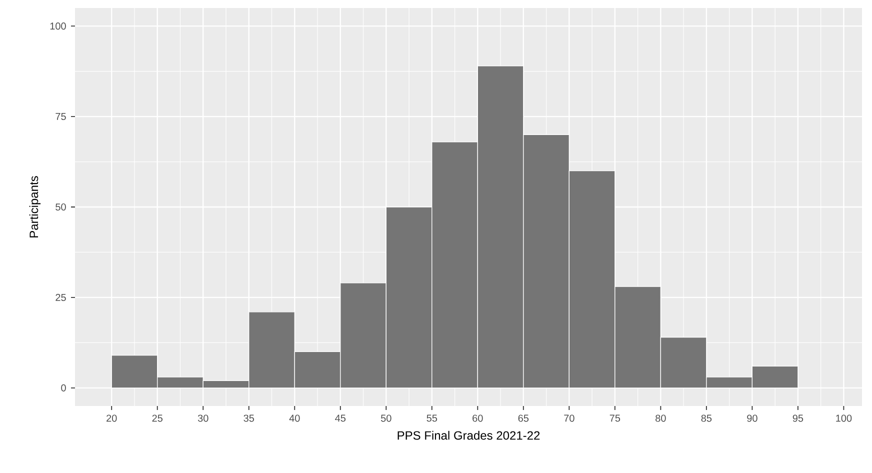  I want to click on x-tick-label: 40, so click(294, 418).